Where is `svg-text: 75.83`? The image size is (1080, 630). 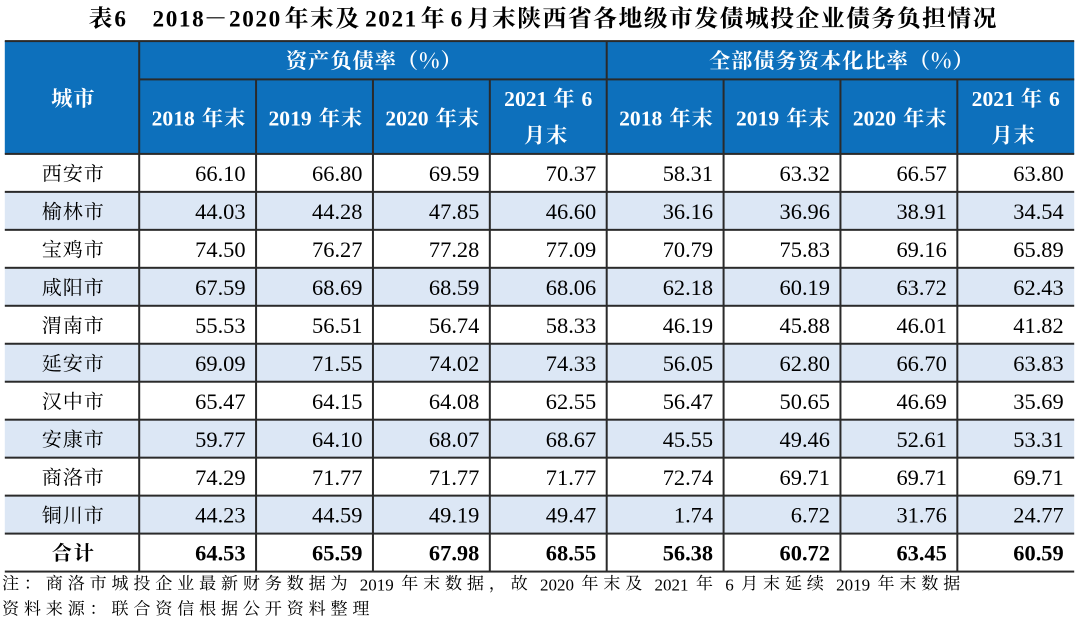 svg-text: 75.83 is located at coordinates (805, 249).